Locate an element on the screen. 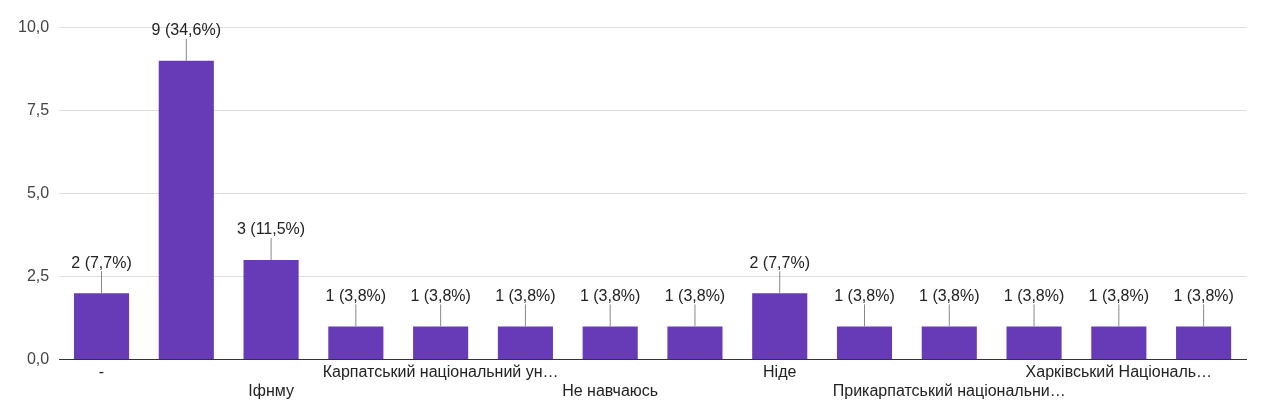 The height and width of the screenshot is (412, 1262). x-tick-label: Не навчаюсь is located at coordinates (610, 390).